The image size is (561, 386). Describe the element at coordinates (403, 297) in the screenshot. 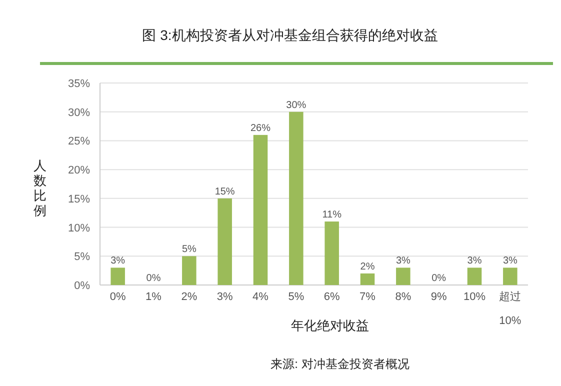

I see `x-tick-label: 8%` at that location.